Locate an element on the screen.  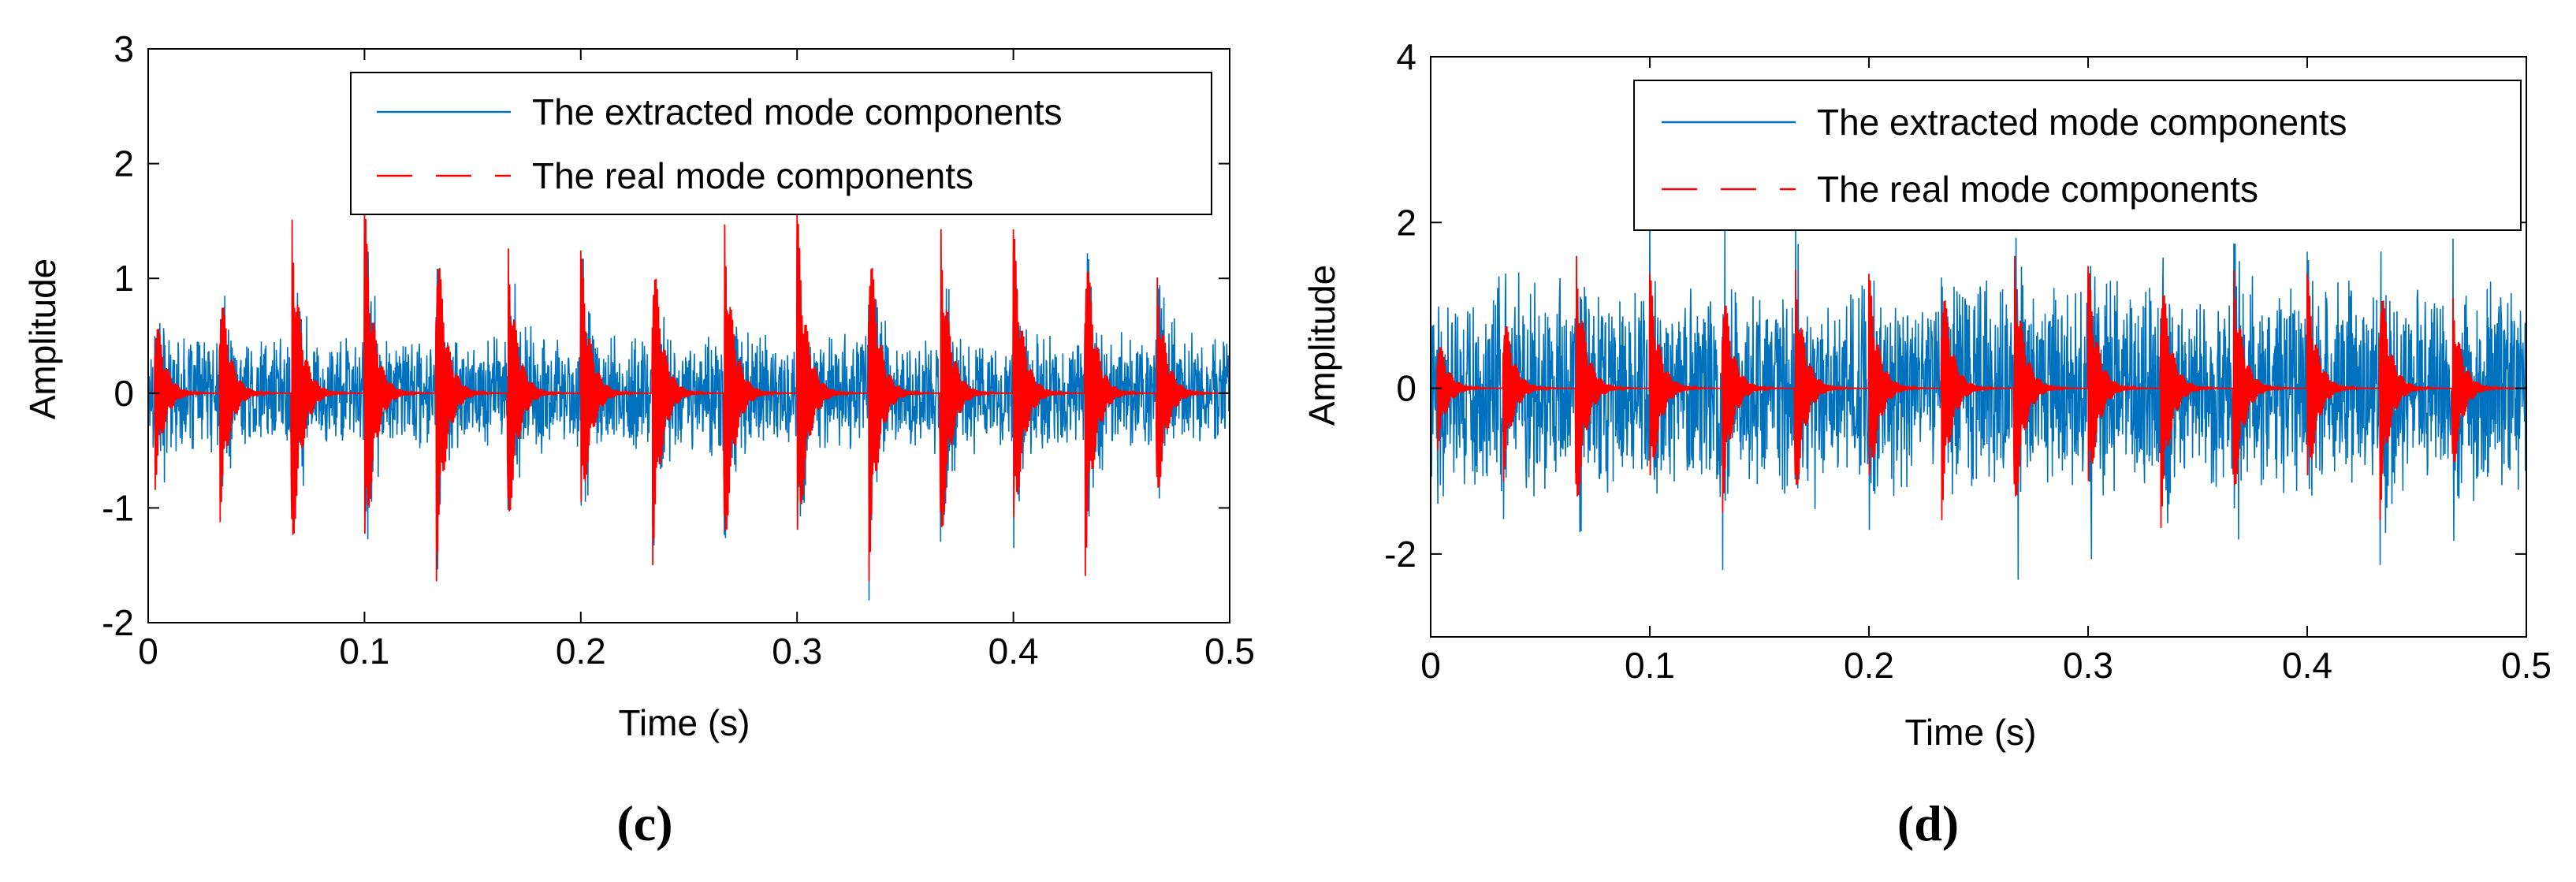
y-tick-label: 1 is located at coordinates (124, 278).